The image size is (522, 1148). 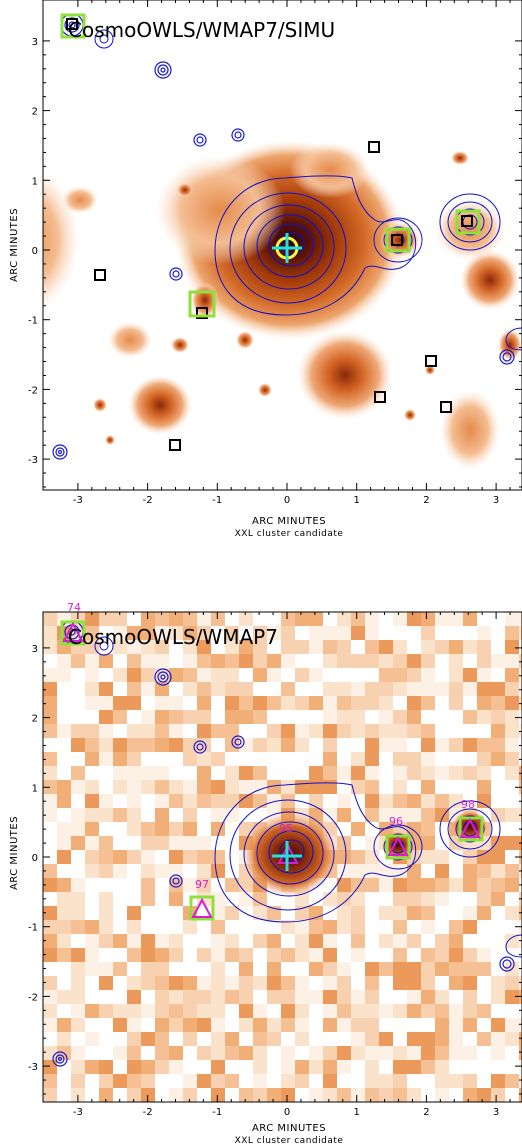 I want to click on x-tick-label: -3, so click(x=78, y=1112).